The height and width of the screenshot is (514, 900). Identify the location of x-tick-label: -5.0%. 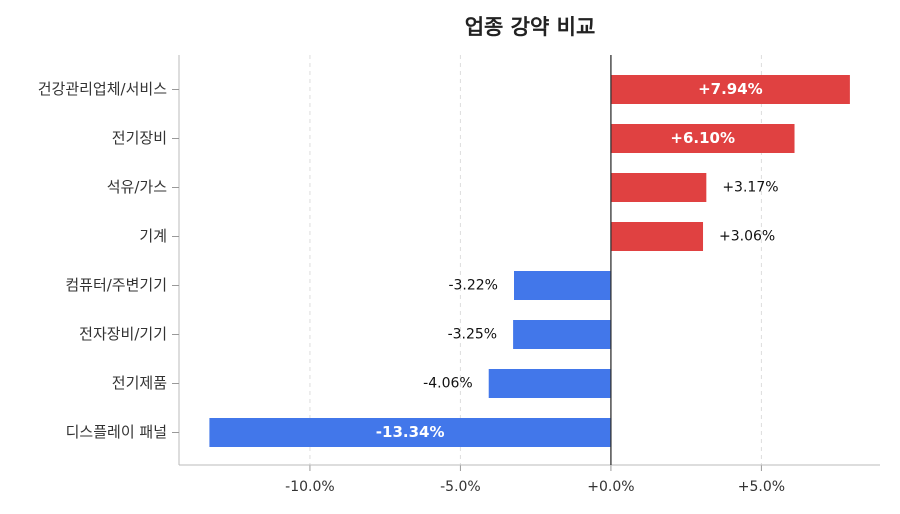
(460, 487).